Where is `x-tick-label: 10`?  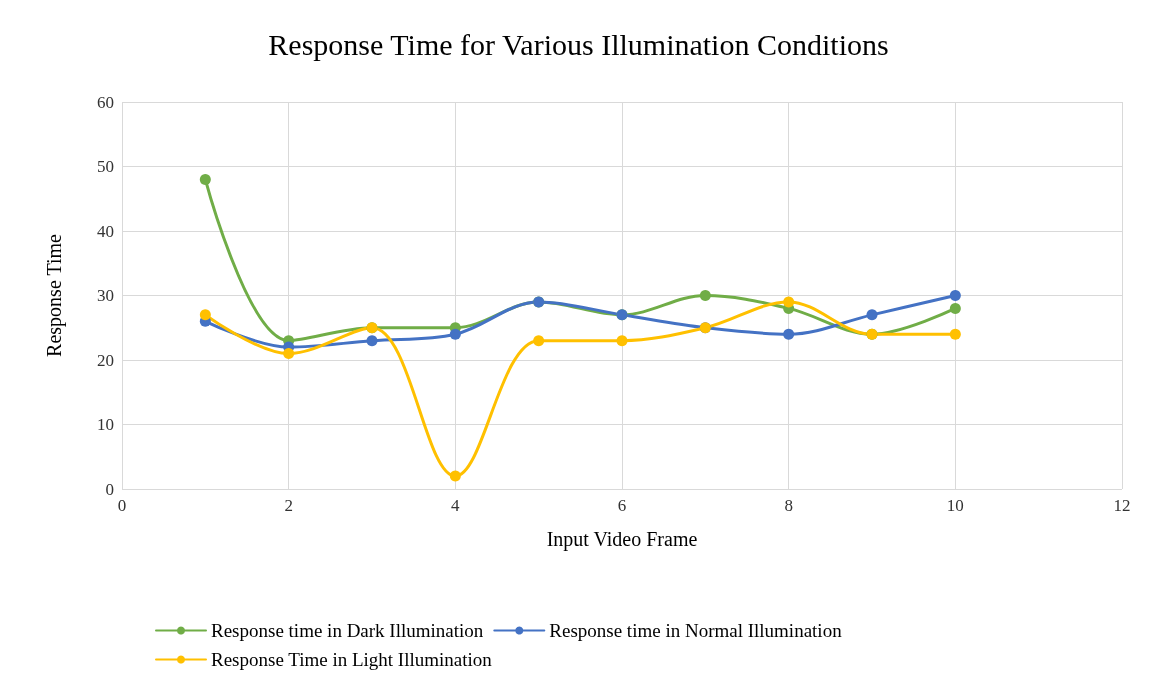
x-tick-label: 10 is located at coordinates (955, 505).